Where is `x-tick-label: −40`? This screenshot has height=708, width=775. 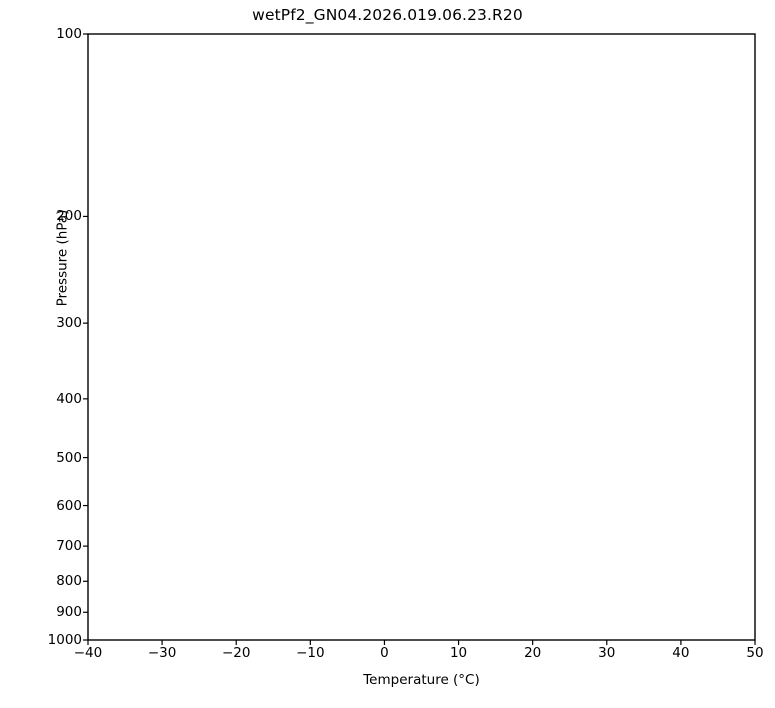
x-tick-label: −40 is located at coordinates (88, 653).